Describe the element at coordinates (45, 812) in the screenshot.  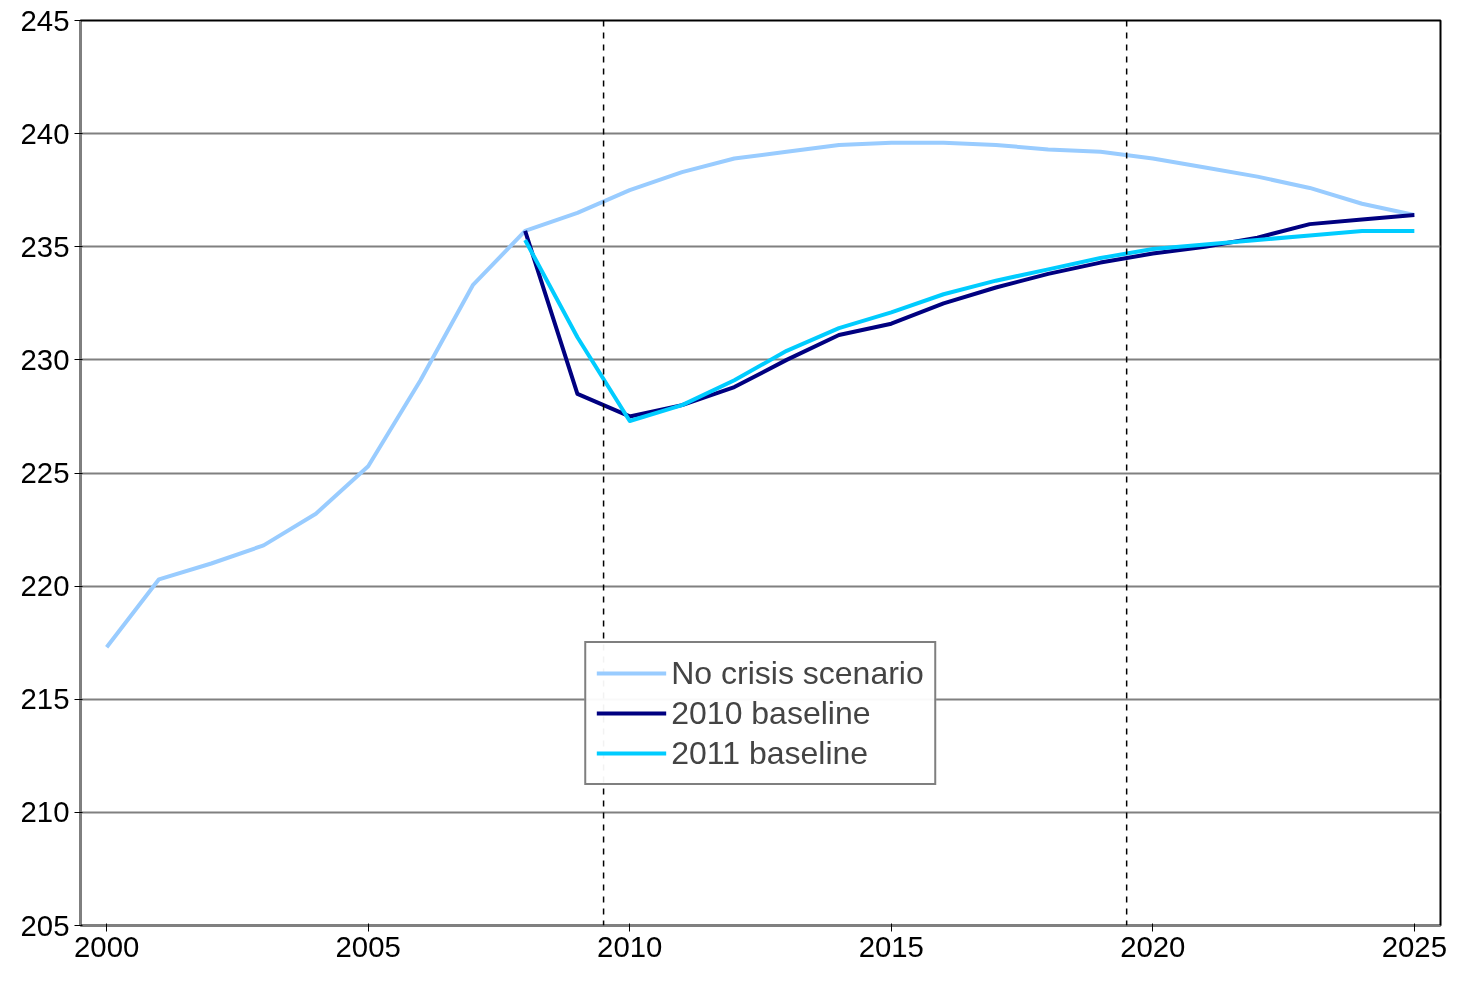
I see `y-tick-label: 210` at that location.